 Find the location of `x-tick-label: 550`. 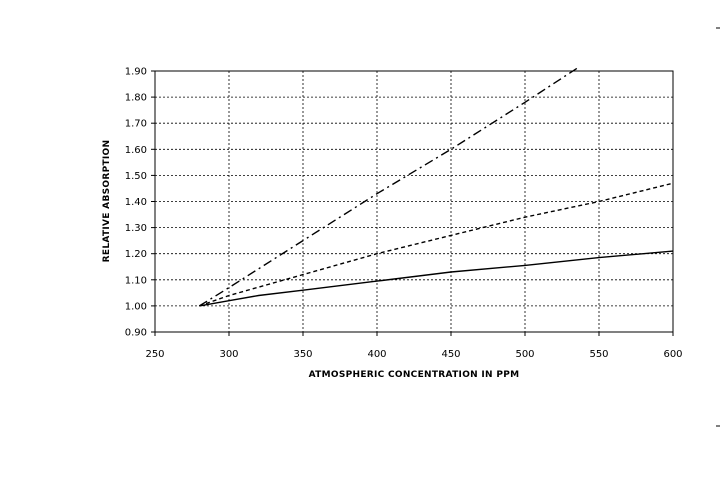

x-tick-label: 550 is located at coordinates (598, 354).